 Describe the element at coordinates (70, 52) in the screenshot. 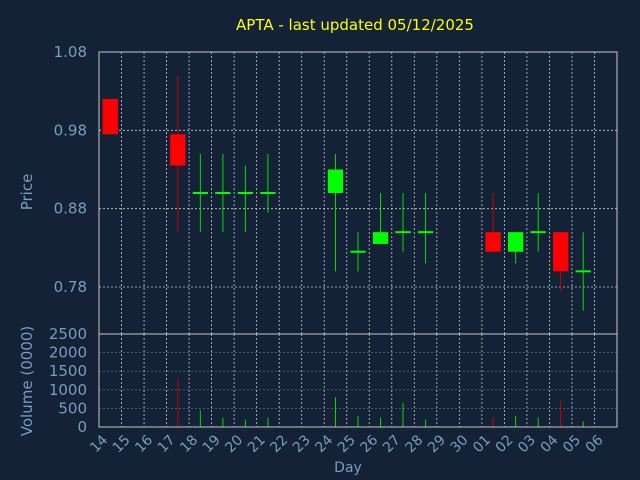

I see `price-tick-label: 1.08` at that location.